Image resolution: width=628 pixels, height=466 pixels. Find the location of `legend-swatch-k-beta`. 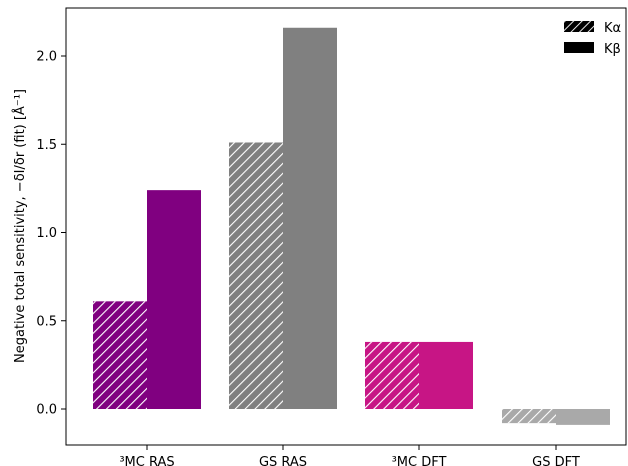

legend-swatch-k-beta is located at coordinates (579, 47).